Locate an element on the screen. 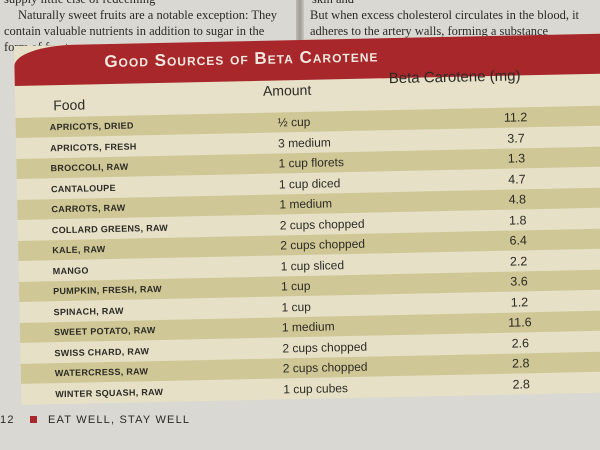 The height and width of the screenshot is (450, 600). amount-cell: 1 cup sliced is located at coordinates (312, 265).